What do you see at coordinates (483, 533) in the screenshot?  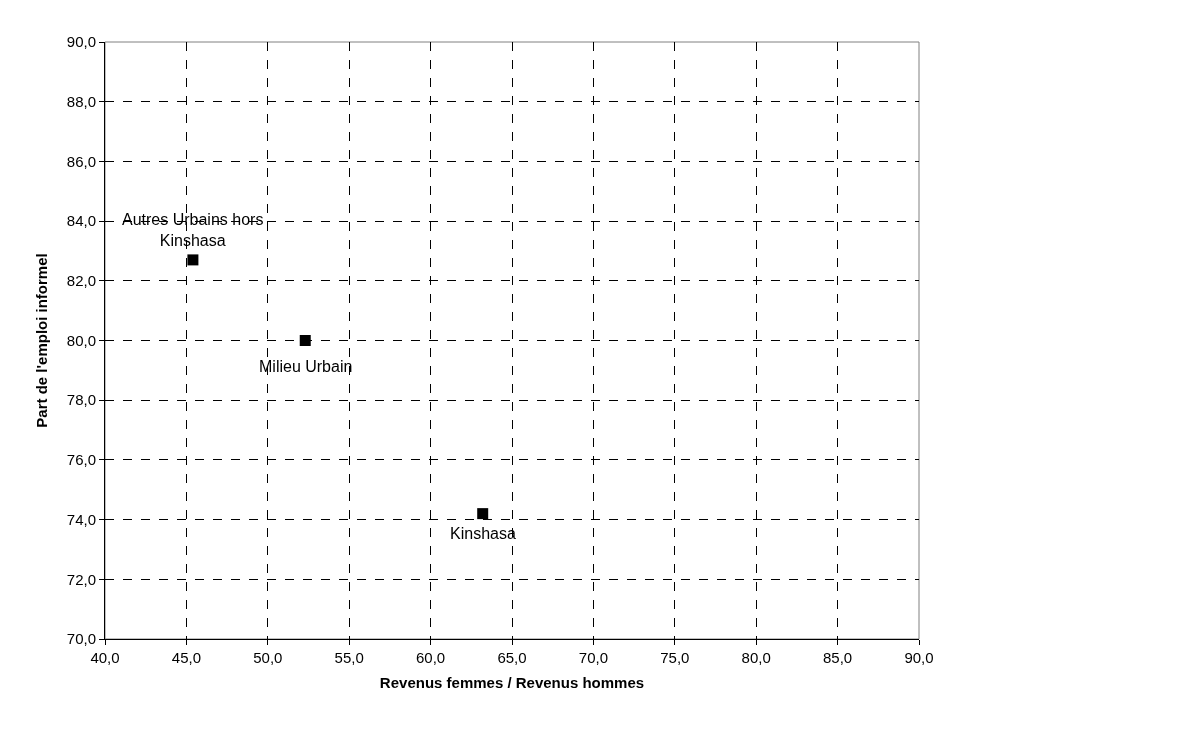 I see `annotation: Kinshasa` at bounding box center [483, 533].